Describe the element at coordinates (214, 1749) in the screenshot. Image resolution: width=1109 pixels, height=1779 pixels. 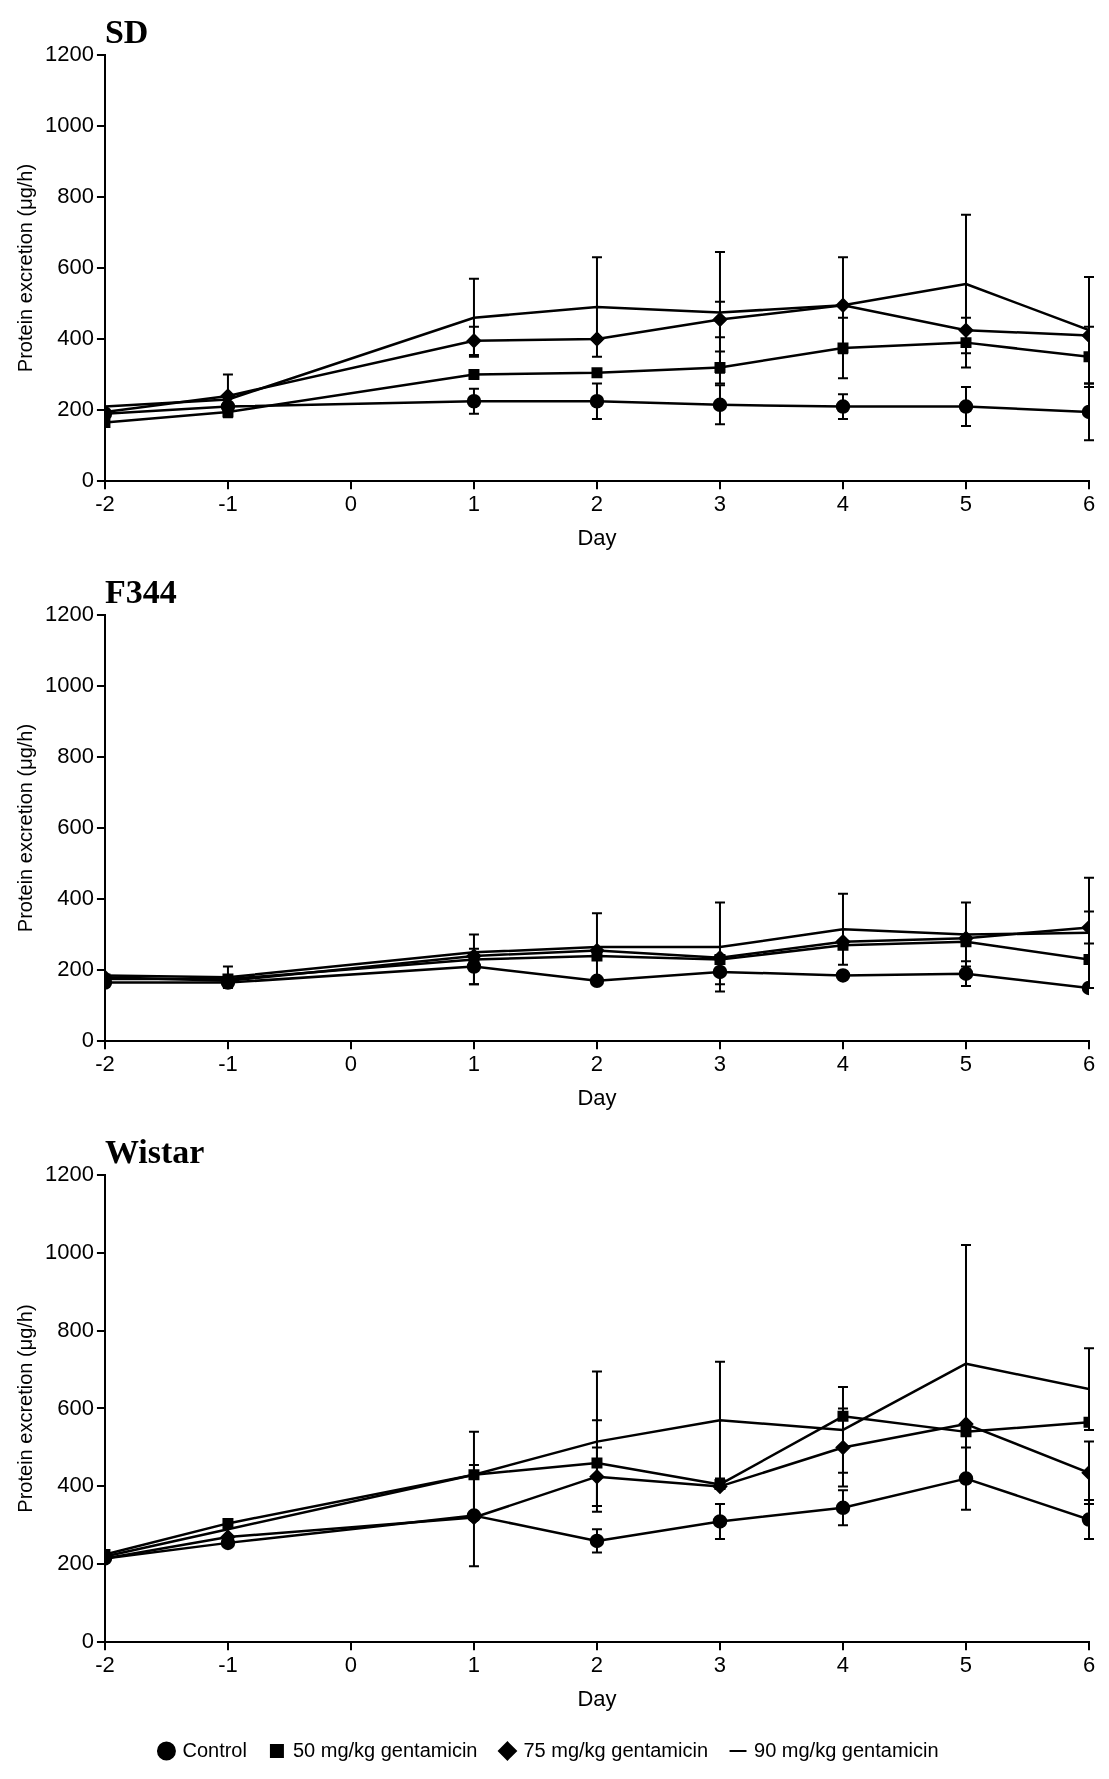
I see `legend-label: Control` at that location.